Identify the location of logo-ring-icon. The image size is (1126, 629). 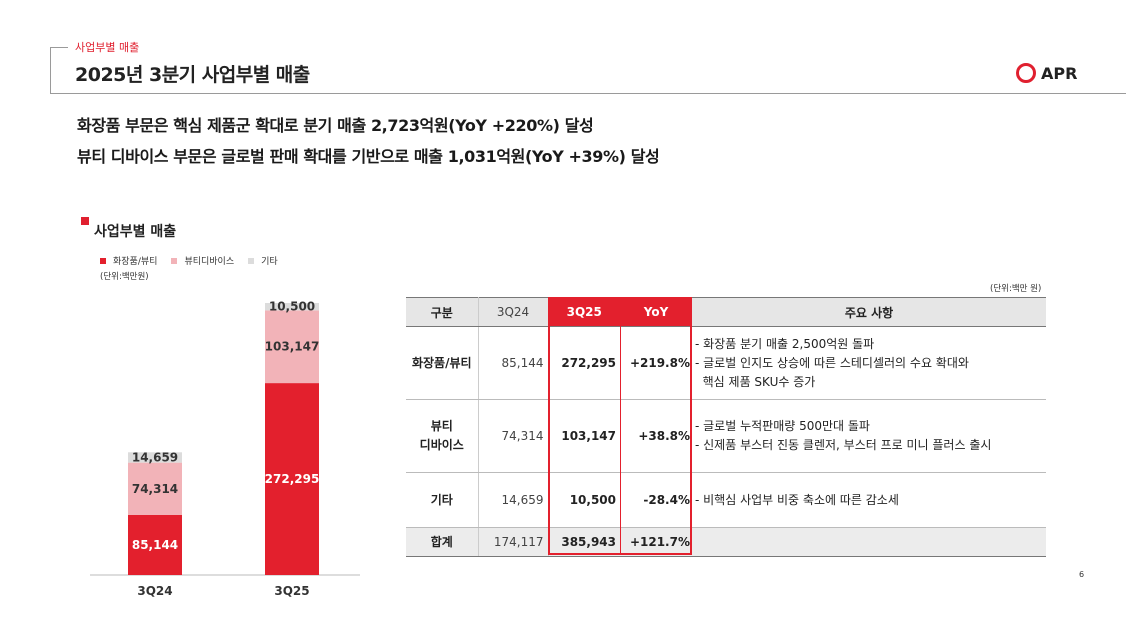
(1026, 73).